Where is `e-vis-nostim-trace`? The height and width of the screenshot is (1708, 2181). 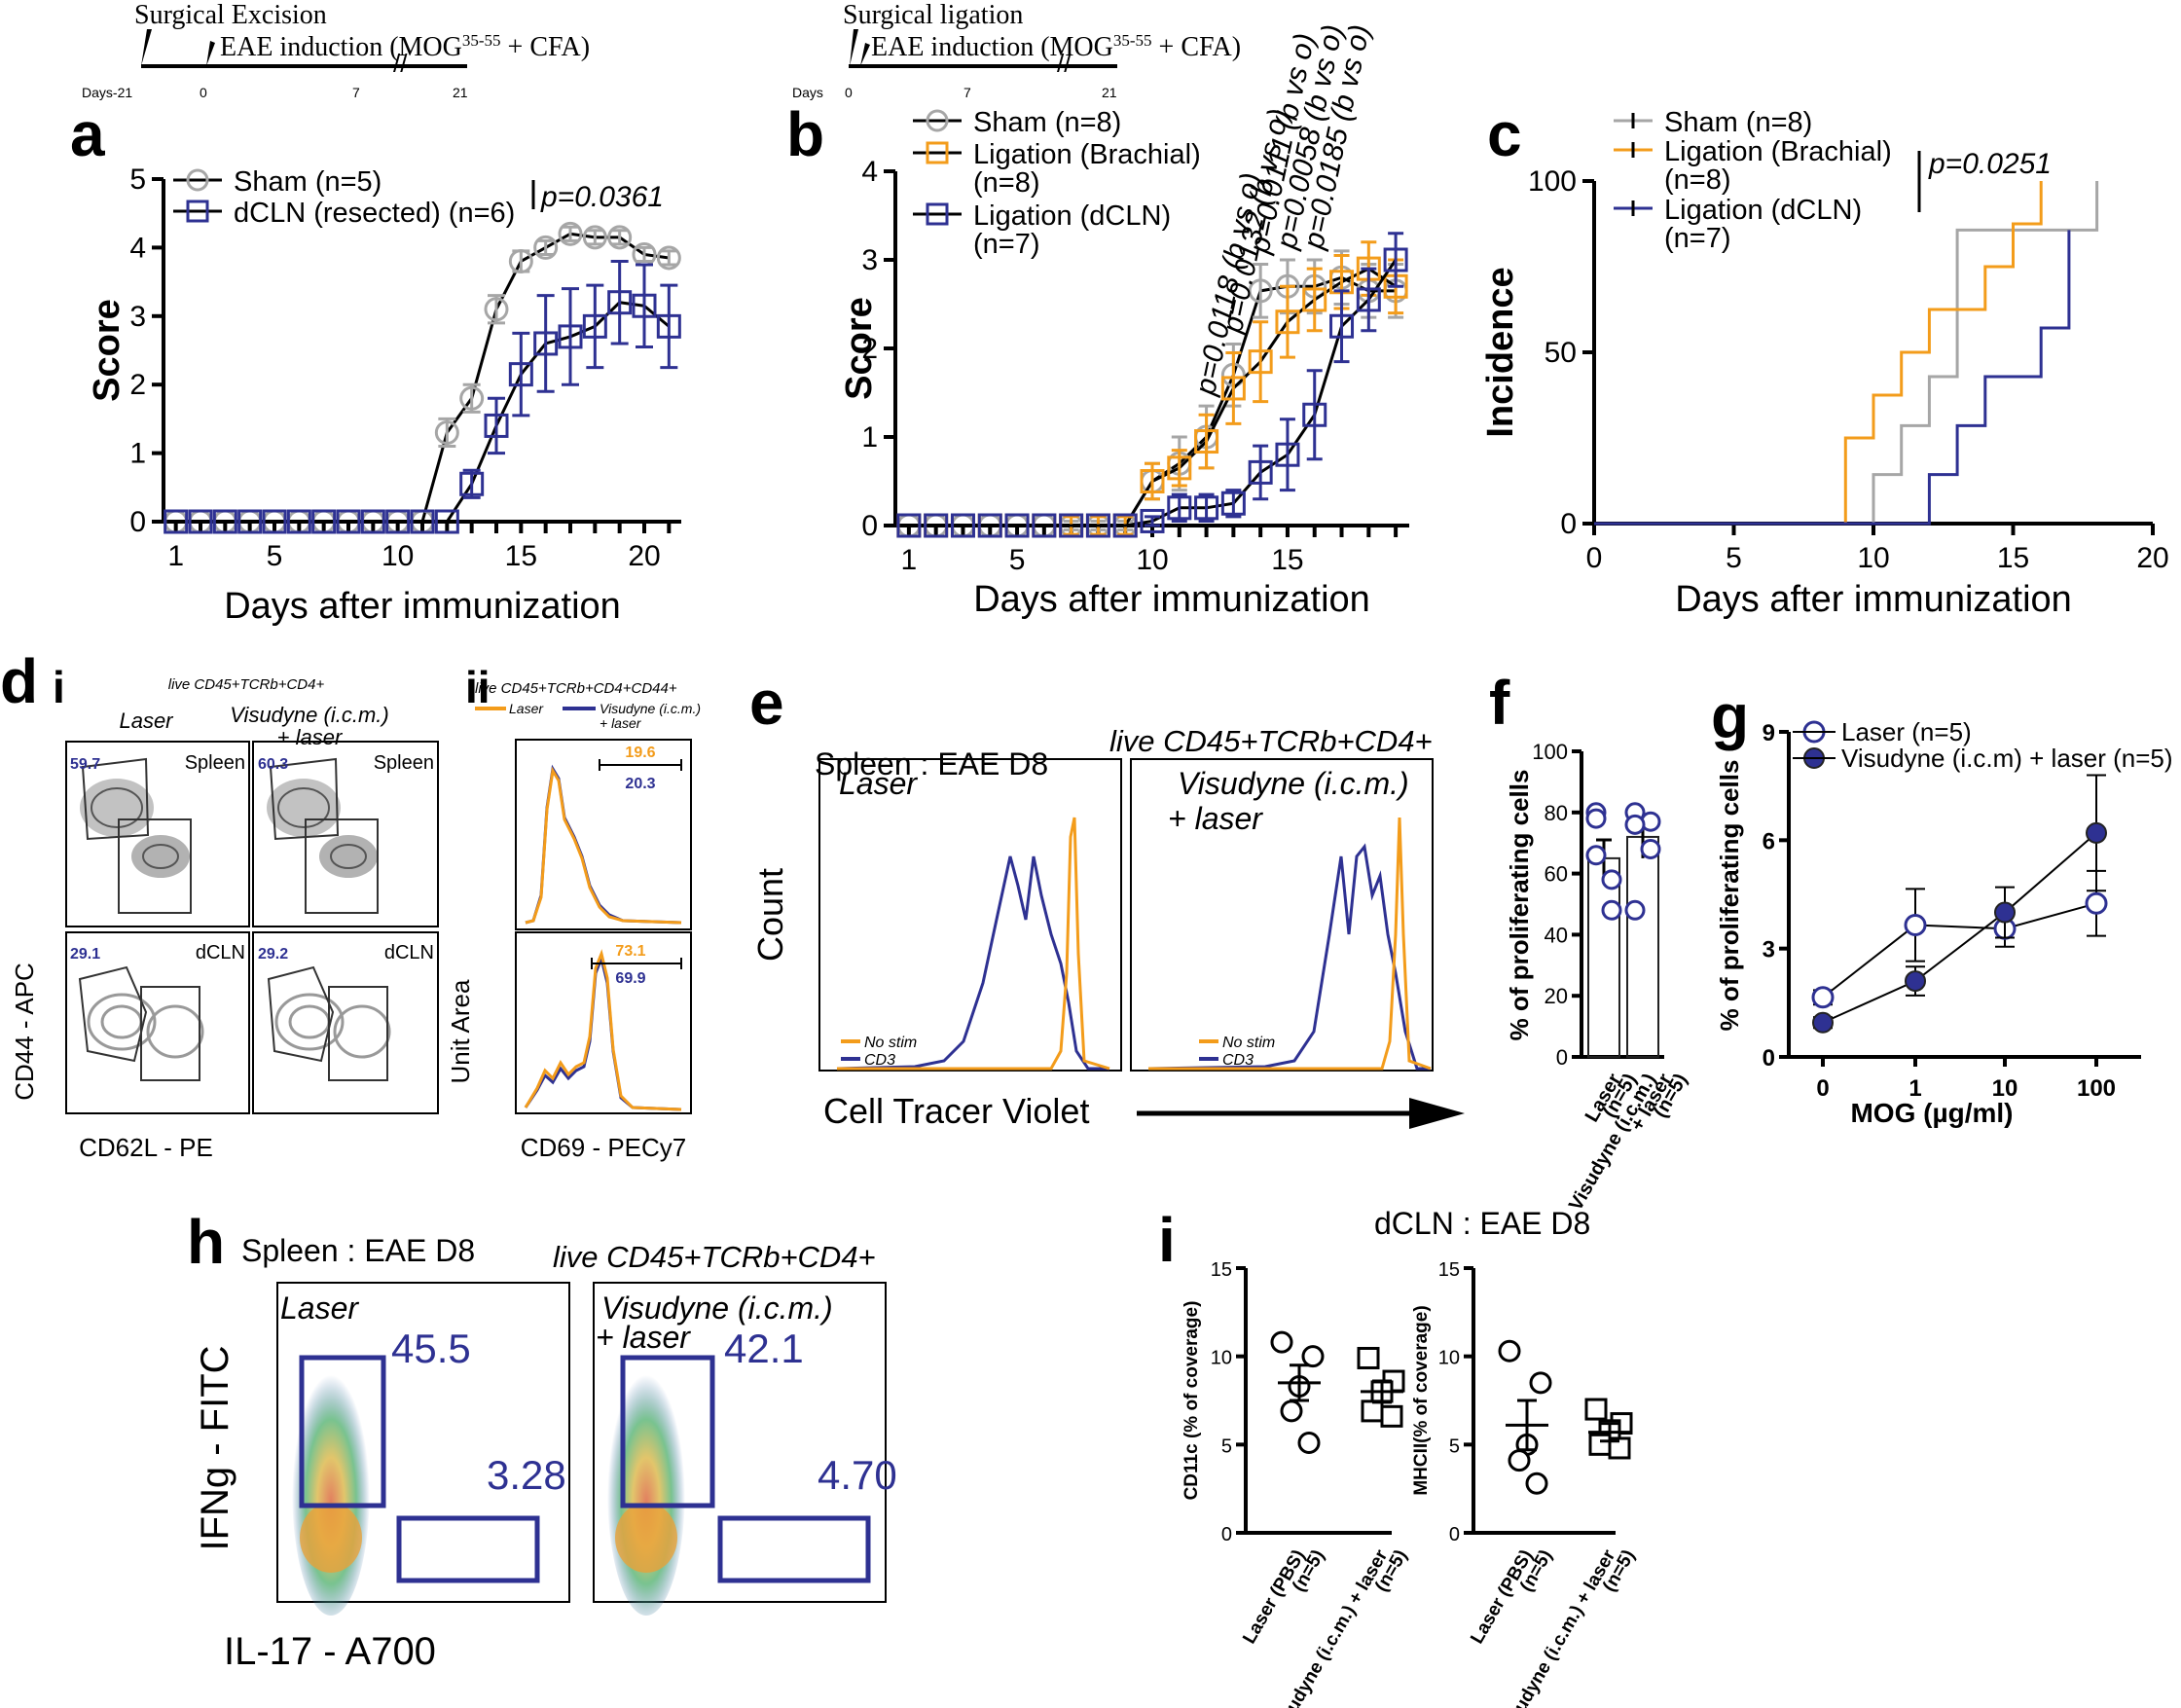 e-vis-nostim-trace is located at coordinates (1290, 944).